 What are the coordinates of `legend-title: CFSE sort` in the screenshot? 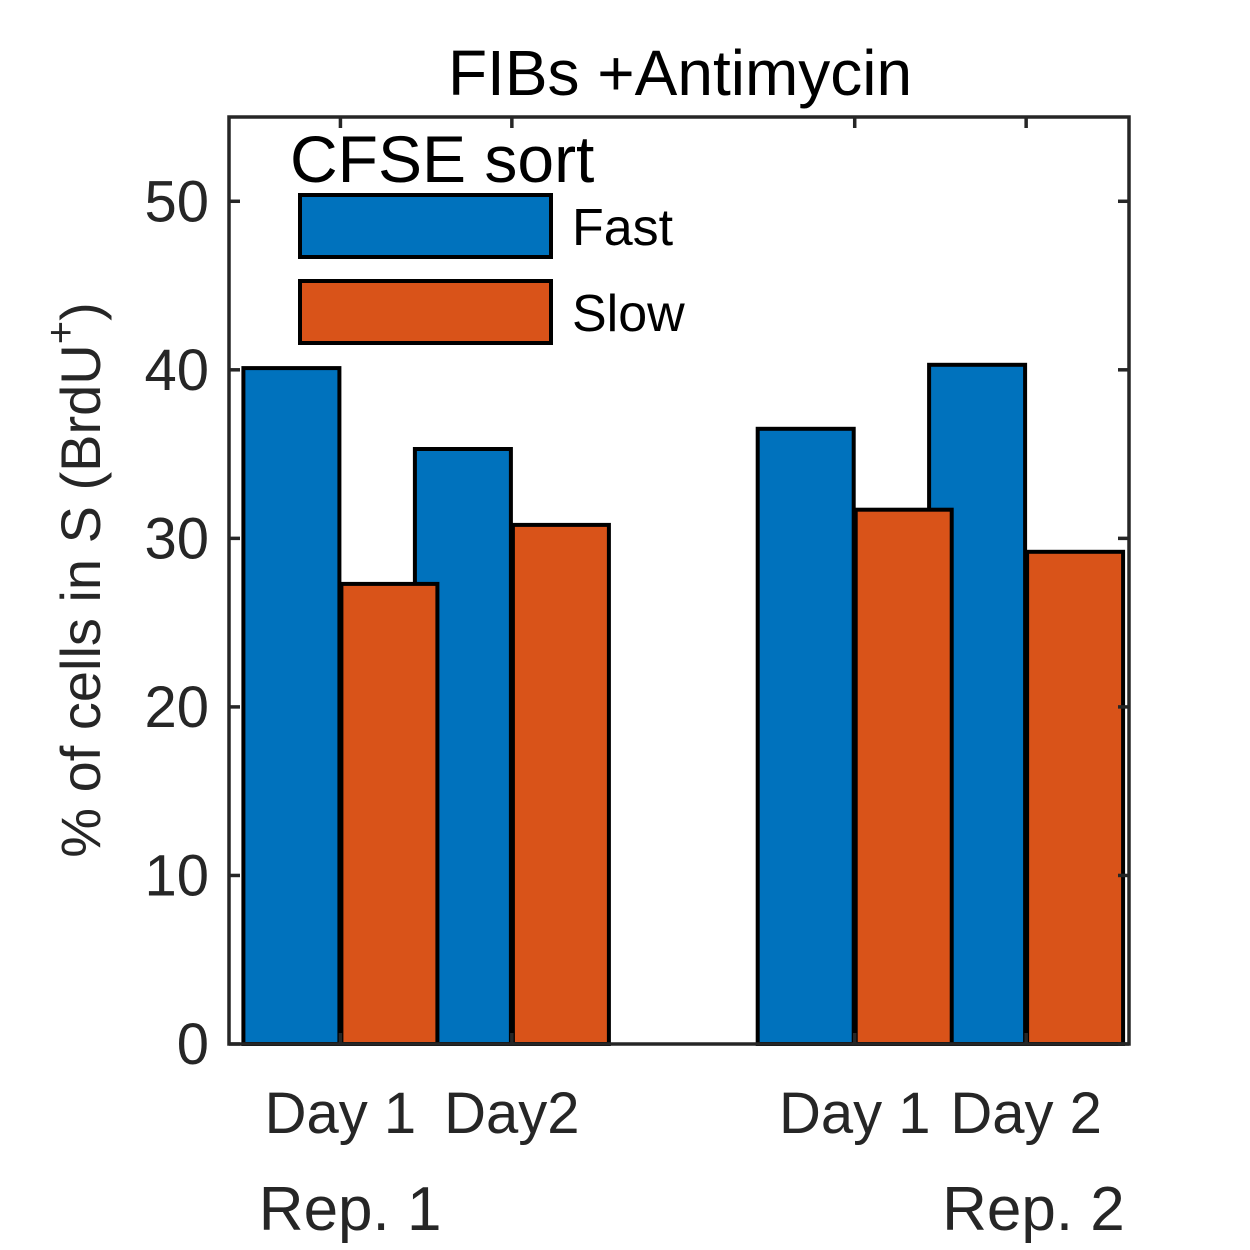 It's located at (442, 159).